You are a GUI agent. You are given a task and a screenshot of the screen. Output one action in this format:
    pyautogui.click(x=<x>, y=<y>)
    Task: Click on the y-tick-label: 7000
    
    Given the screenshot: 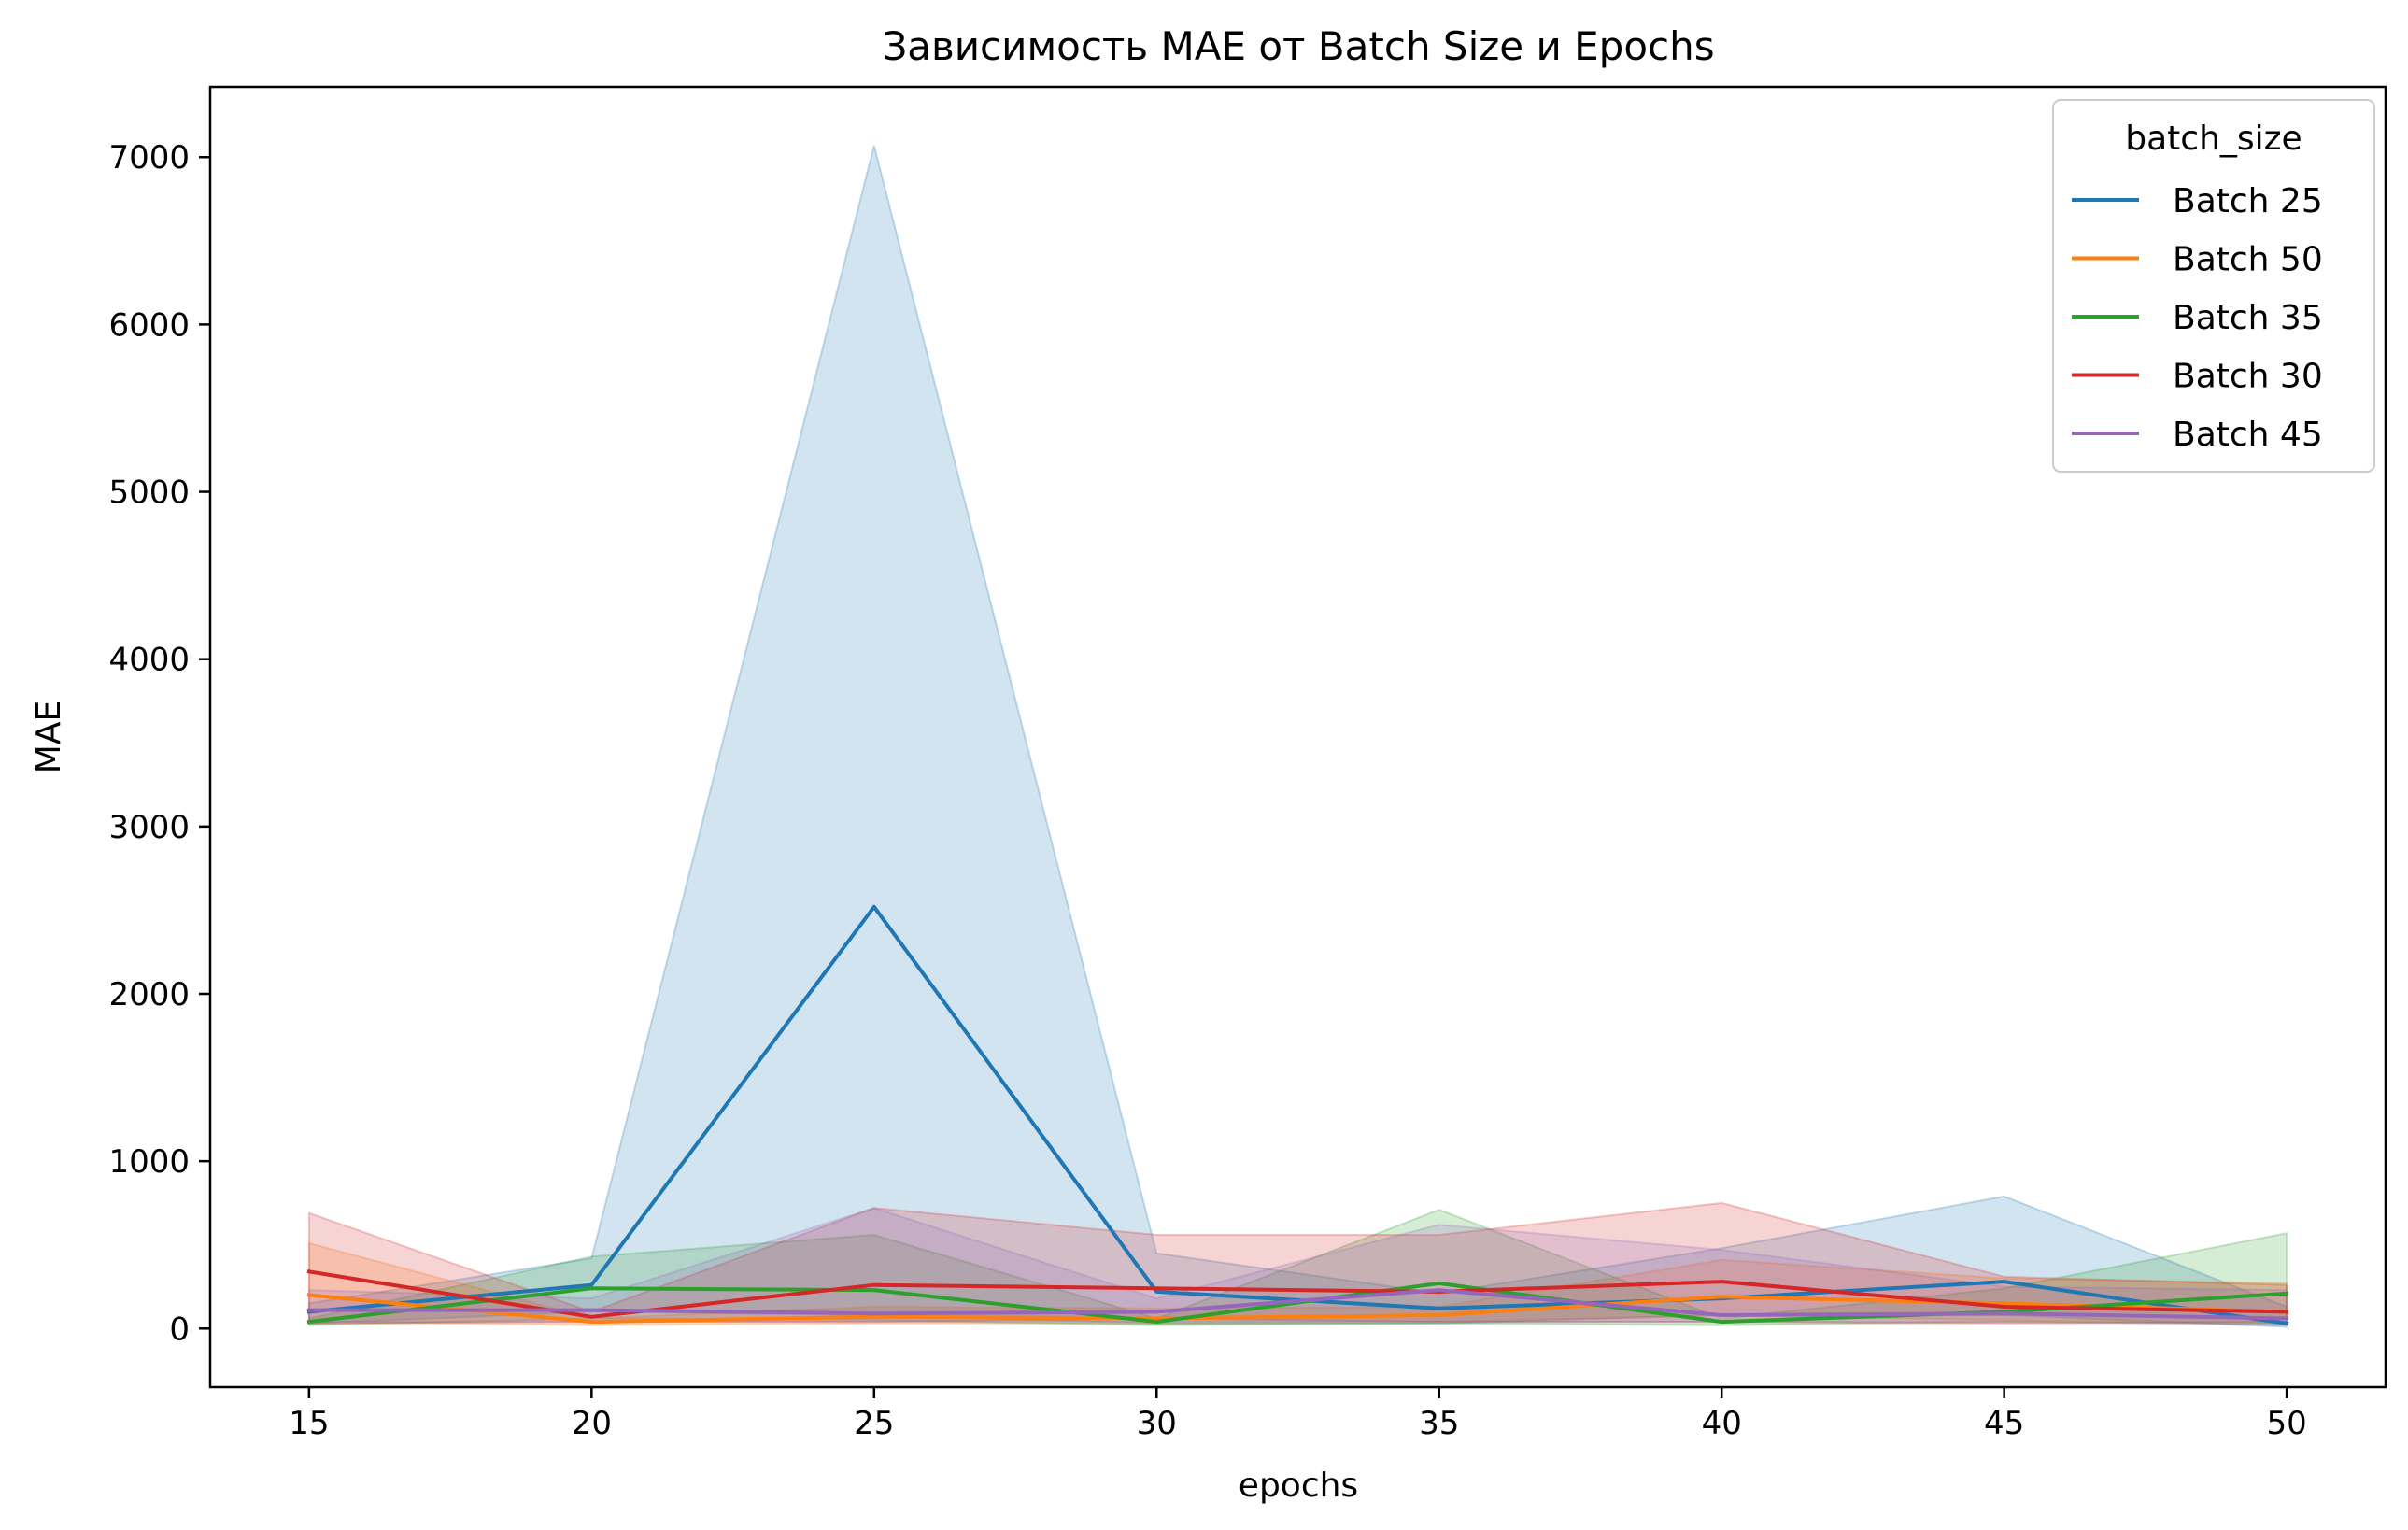 What is the action you would take?
    pyautogui.click(x=149, y=158)
    